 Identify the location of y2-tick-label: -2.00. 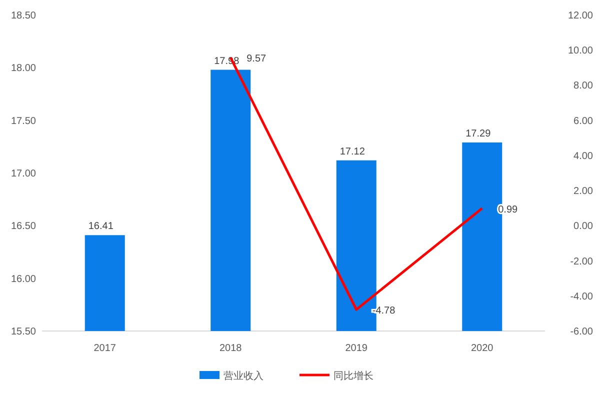
(582, 262).